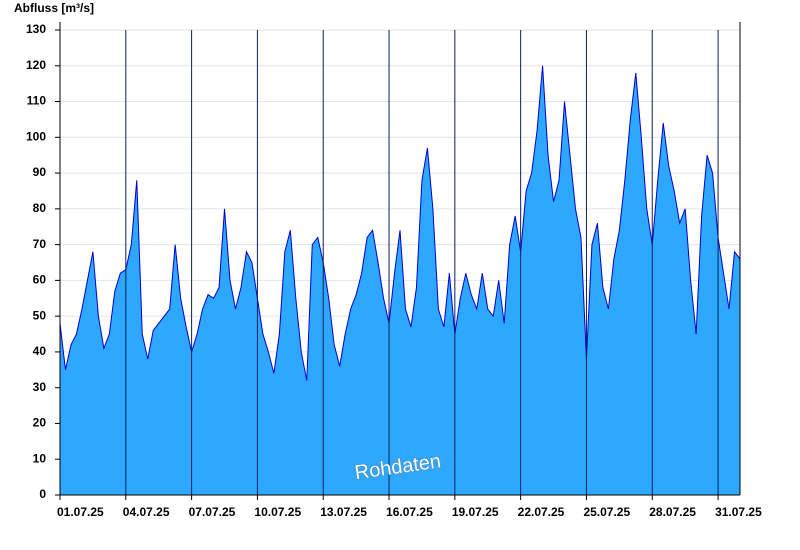 Image resolution: width=800 pixels, height=550 pixels. Describe the element at coordinates (40, 244) in the screenshot. I see `y-tick-label: 70` at that location.